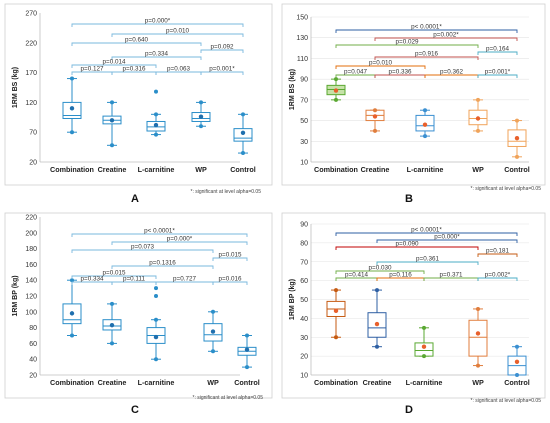 This screenshot has height=423, width=550. I want to click on comparison-bracket: p=0.181, so click(497, 252).